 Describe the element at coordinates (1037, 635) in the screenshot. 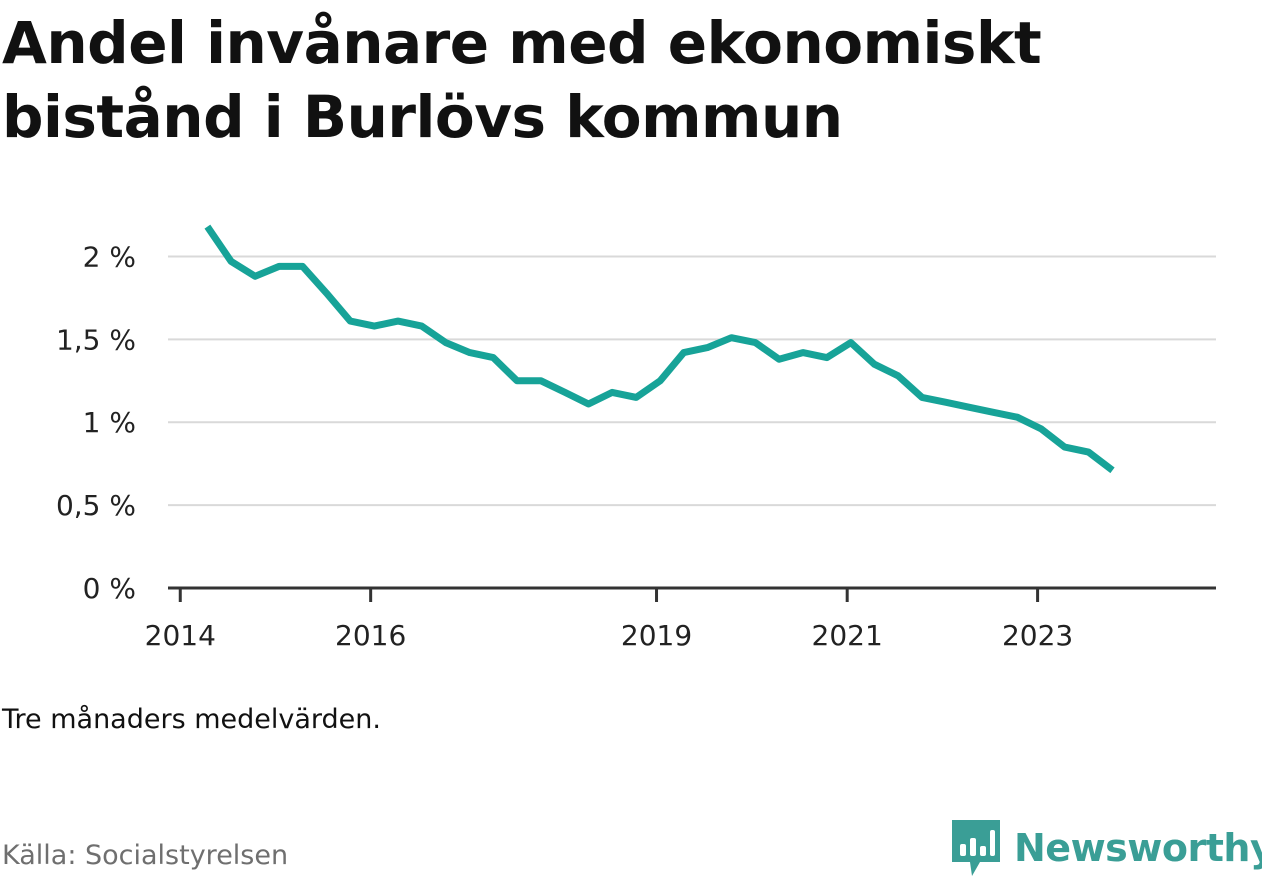

I see `x-tick-label: 2023` at that location.